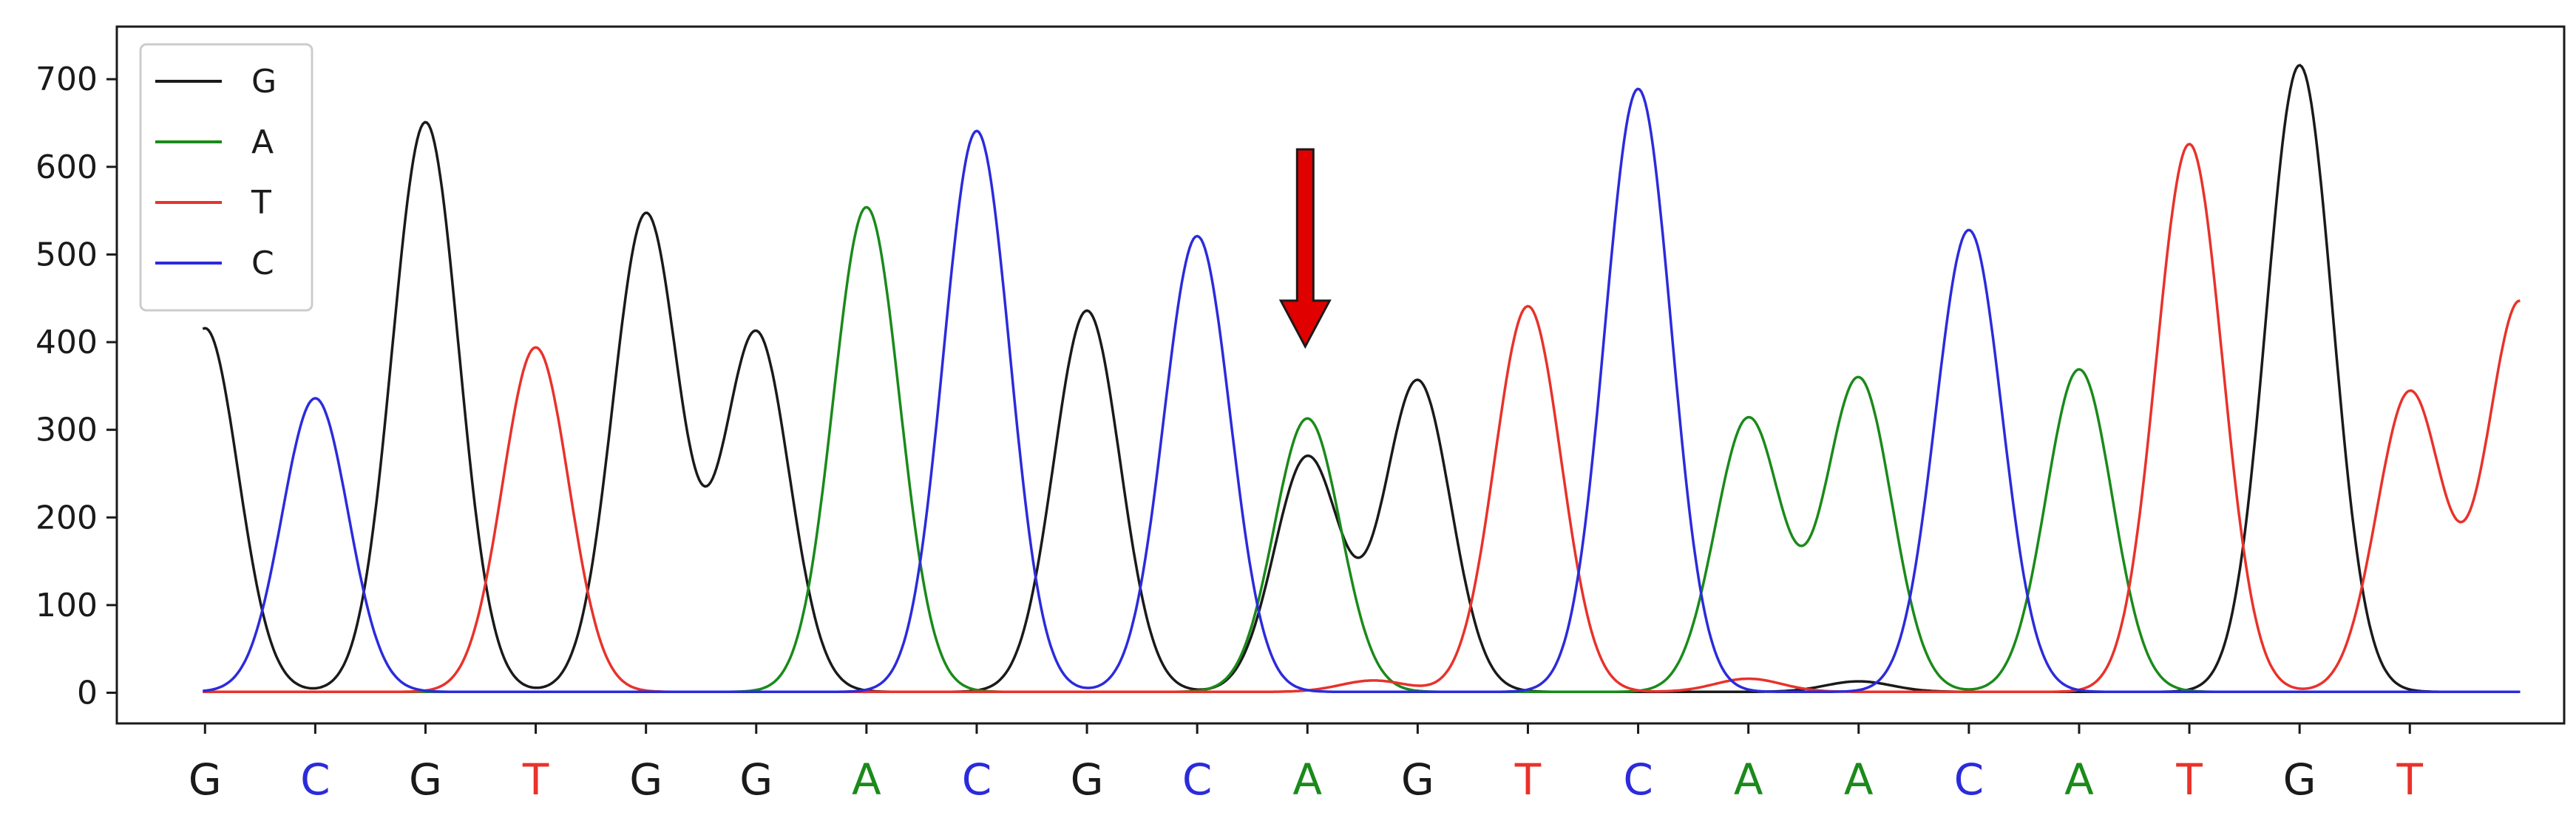 This screenshot has height=818, width=2576. Describe the element at coordinates (66, 517) in the screenshot. I see `y-tick-label: 200` at that location.